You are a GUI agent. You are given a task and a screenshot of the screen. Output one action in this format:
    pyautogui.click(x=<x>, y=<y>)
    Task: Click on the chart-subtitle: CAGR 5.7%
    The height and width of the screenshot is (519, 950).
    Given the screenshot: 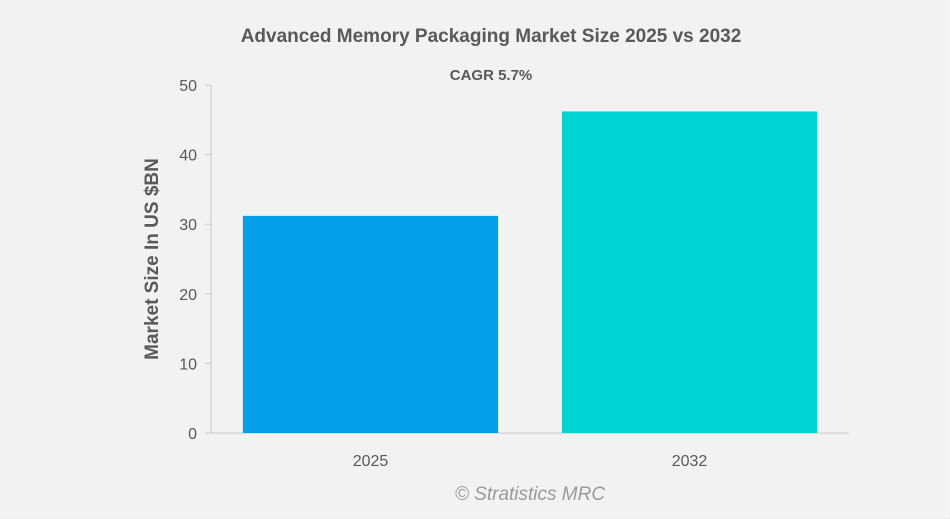 What is the action you would take?
    pyautogui.click(x=491, y=75)
    